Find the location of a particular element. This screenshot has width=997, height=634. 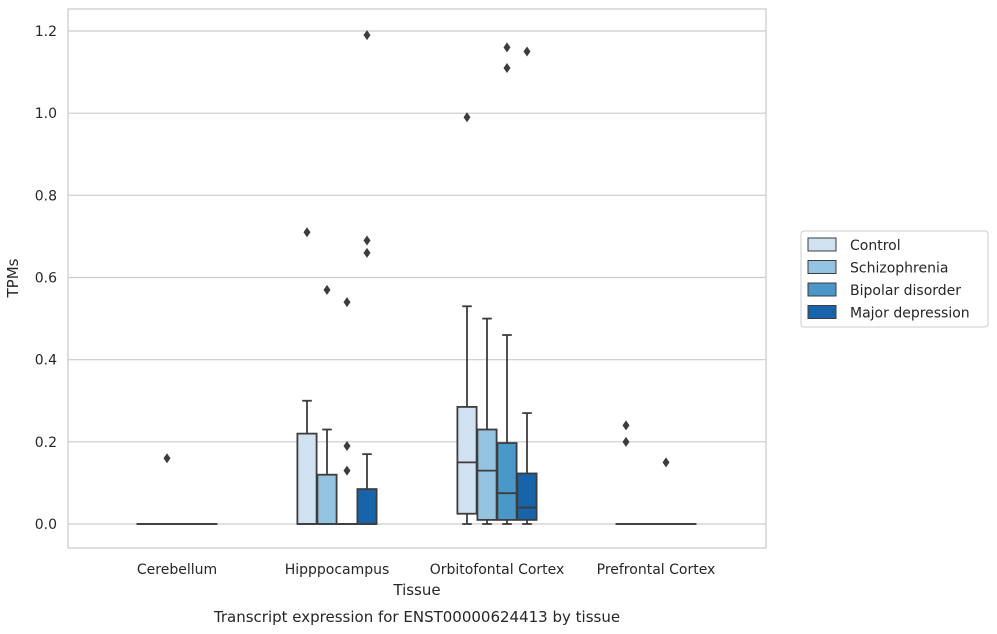

x-tick-label: Prefrontal Cortex is located at coordinates (656, 570).